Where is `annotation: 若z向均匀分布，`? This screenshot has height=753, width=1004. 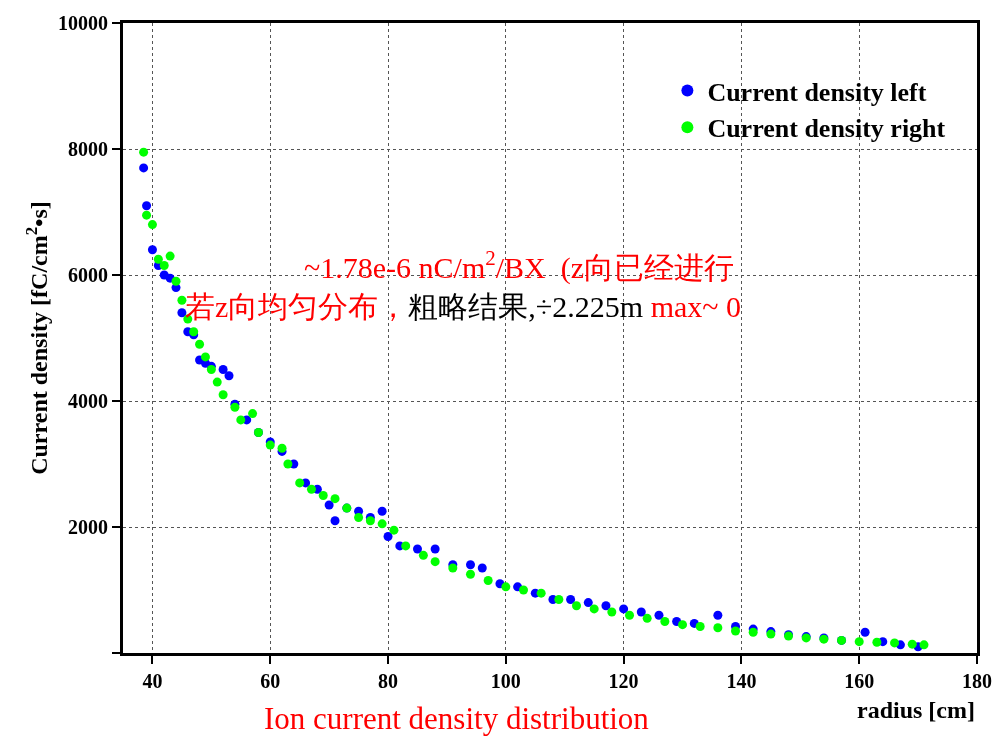
annotation: 若z向均匀分布， is located at coordinates (297, 306).